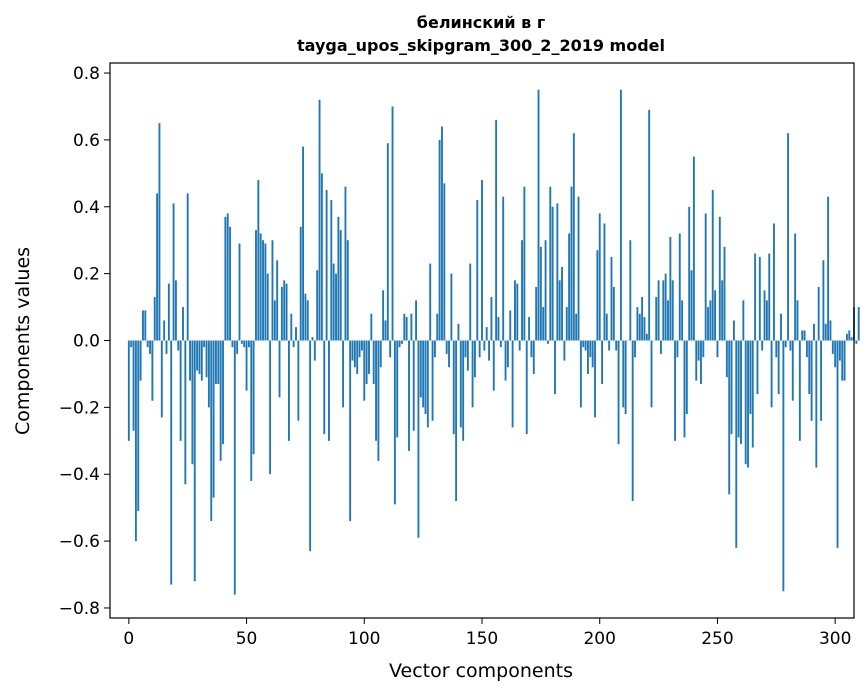  I want to click on y-tick-label: 0.2, so click(86, 275).